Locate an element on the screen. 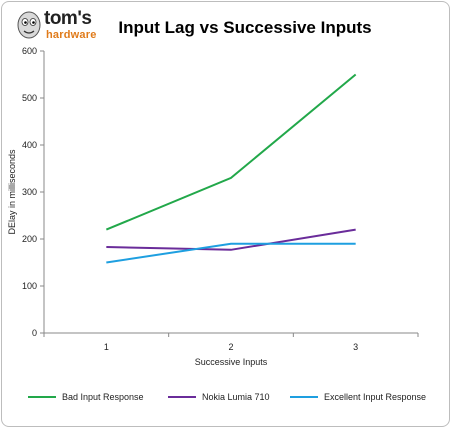 Image resolution: width=453 pixels, height=430 pixels. x-tick-label: 2 is located at coordinates (230, 347).